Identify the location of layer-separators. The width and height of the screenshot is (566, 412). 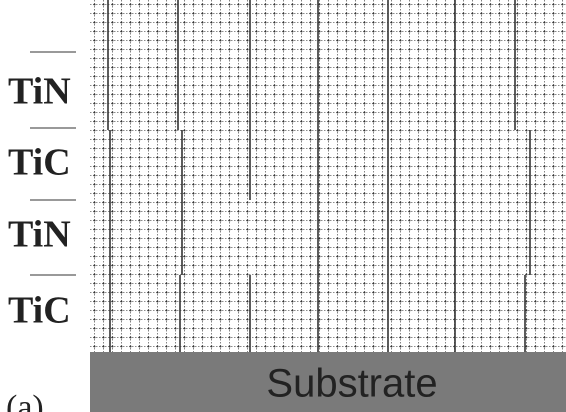
(53, 163).